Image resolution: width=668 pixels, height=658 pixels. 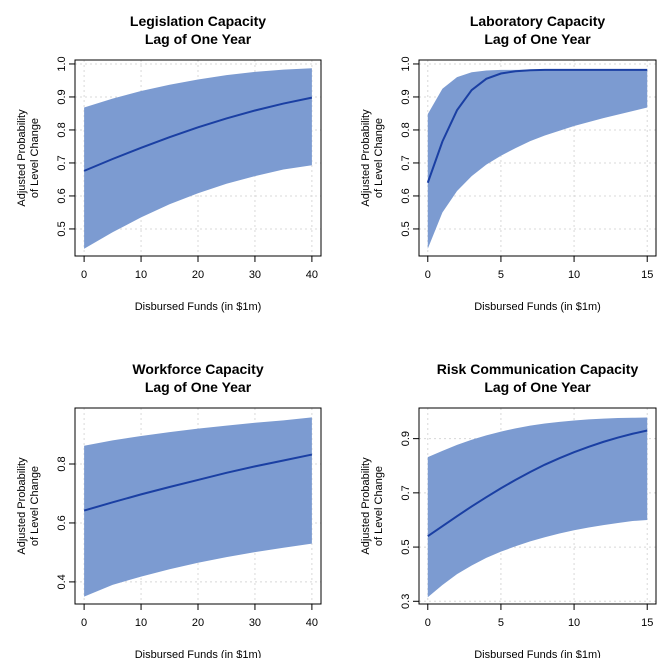 I want to click on chart-title: Laboratory Capacity, so click(x=538, y=21).